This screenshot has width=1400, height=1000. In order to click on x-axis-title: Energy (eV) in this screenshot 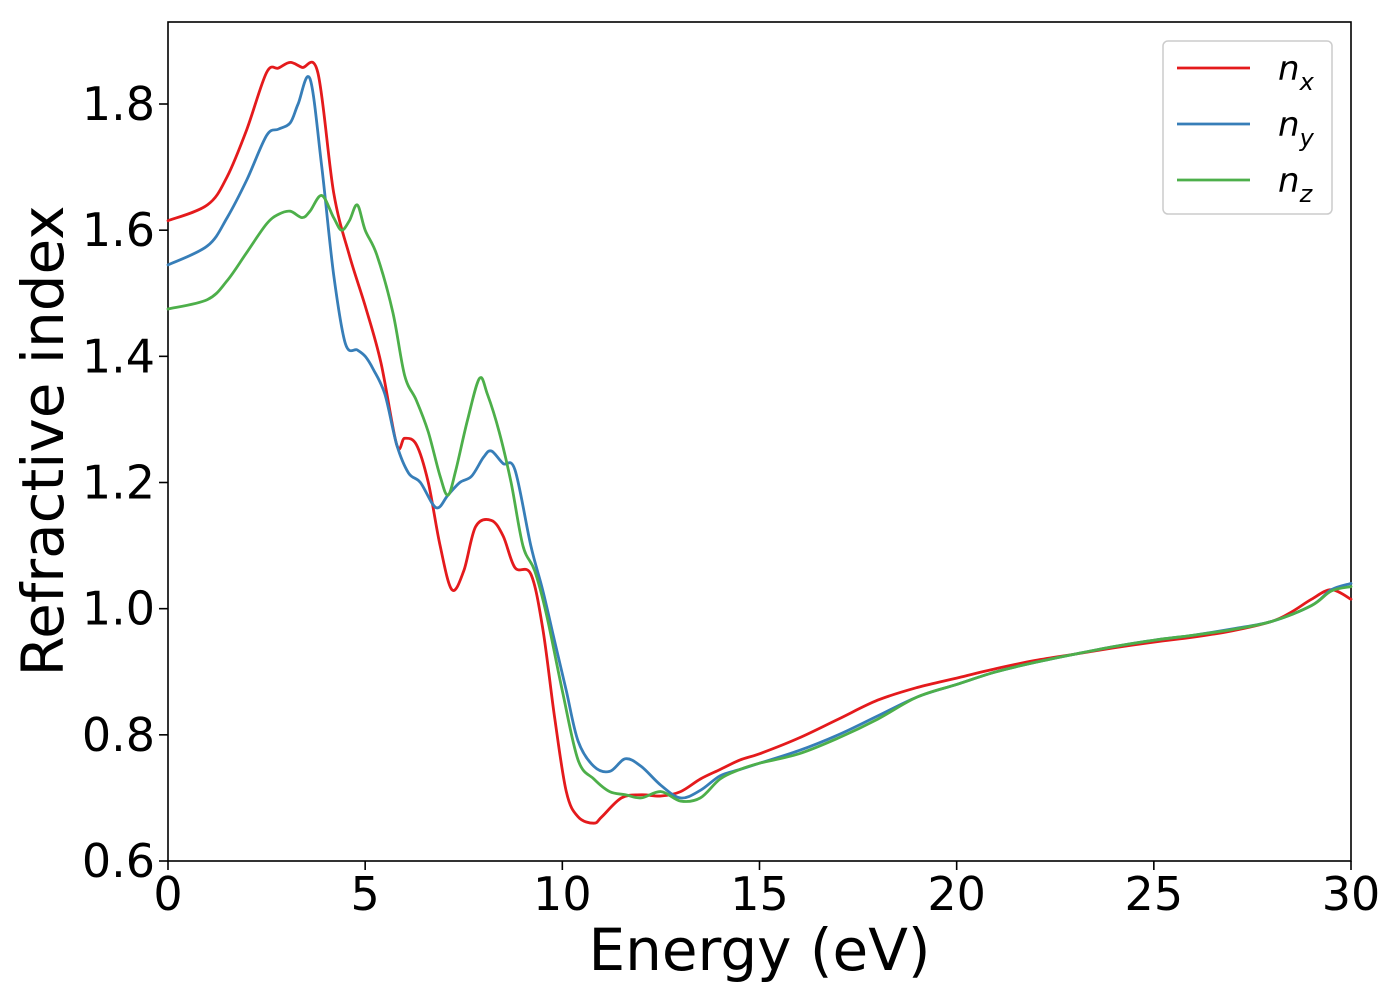, I will do `click(759, 950)`.